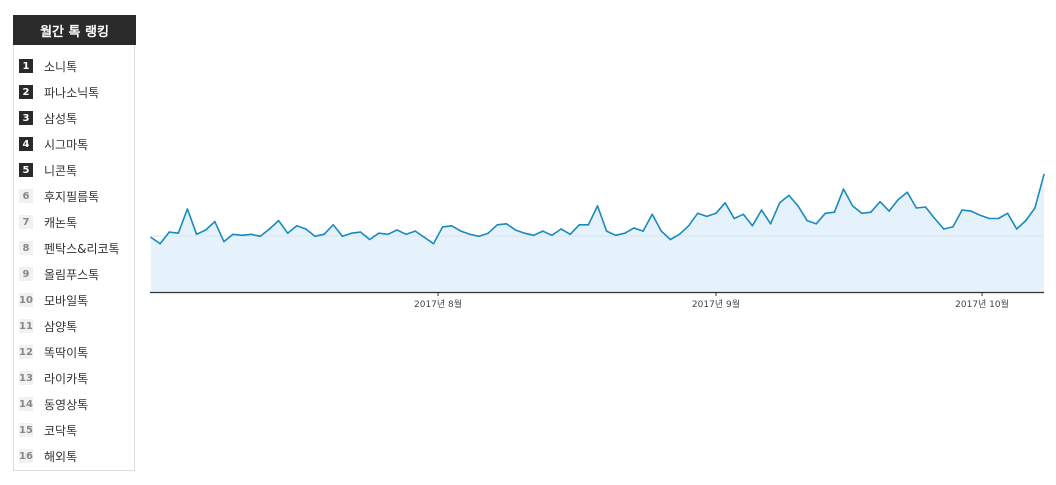  I want to click on ranking-item: 9 올림푸스톡, so click(74, 274).